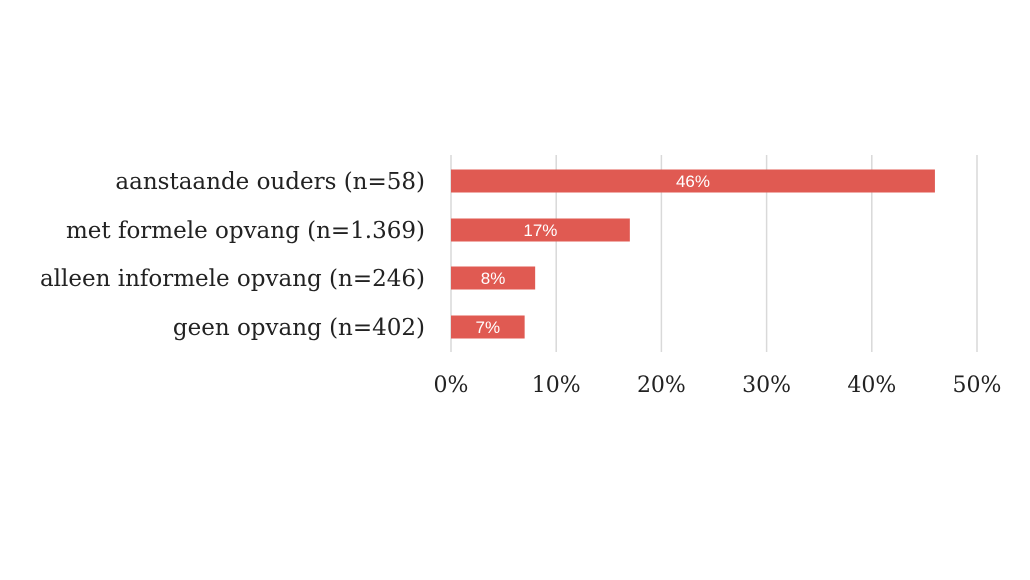  What do you see at coordinates (977, 385) in the screenshot?
I see `x-tick-label-5: 50%` at bounding box center [977, 385].